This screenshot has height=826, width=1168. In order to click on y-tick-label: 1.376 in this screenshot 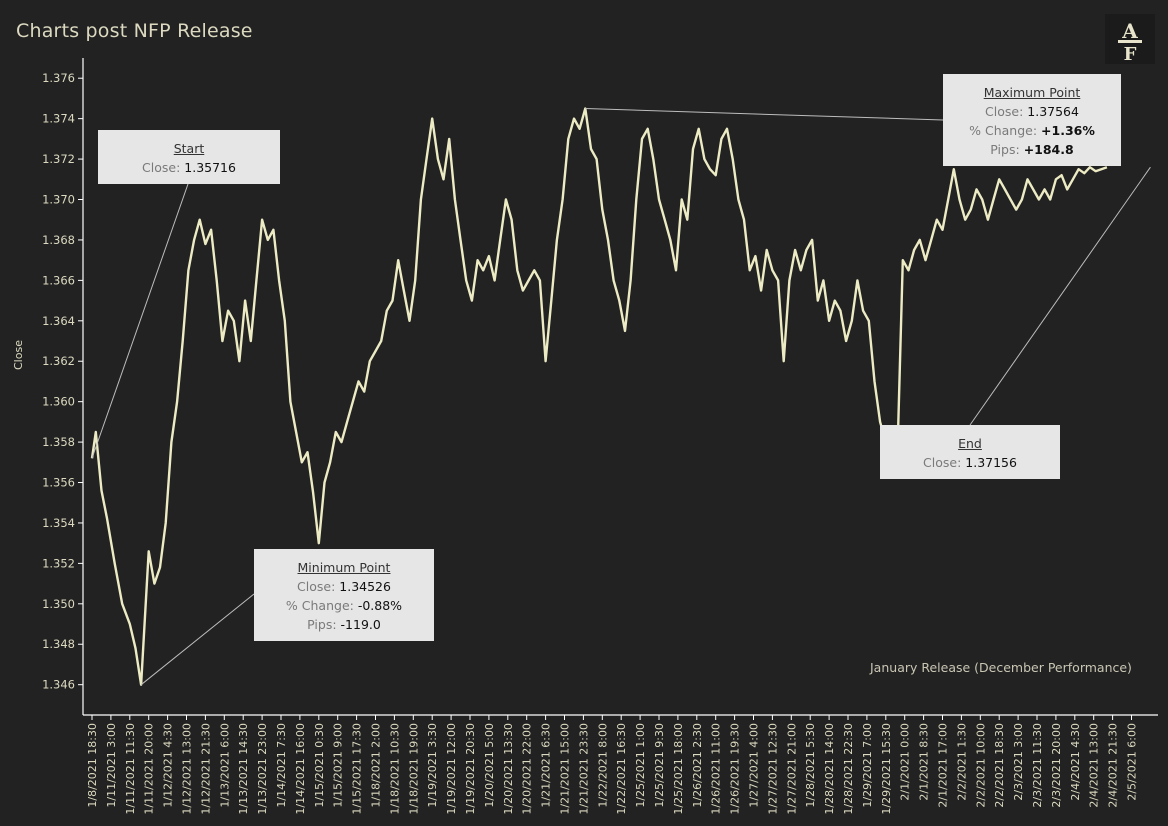, I will do `click(58, 78)`.